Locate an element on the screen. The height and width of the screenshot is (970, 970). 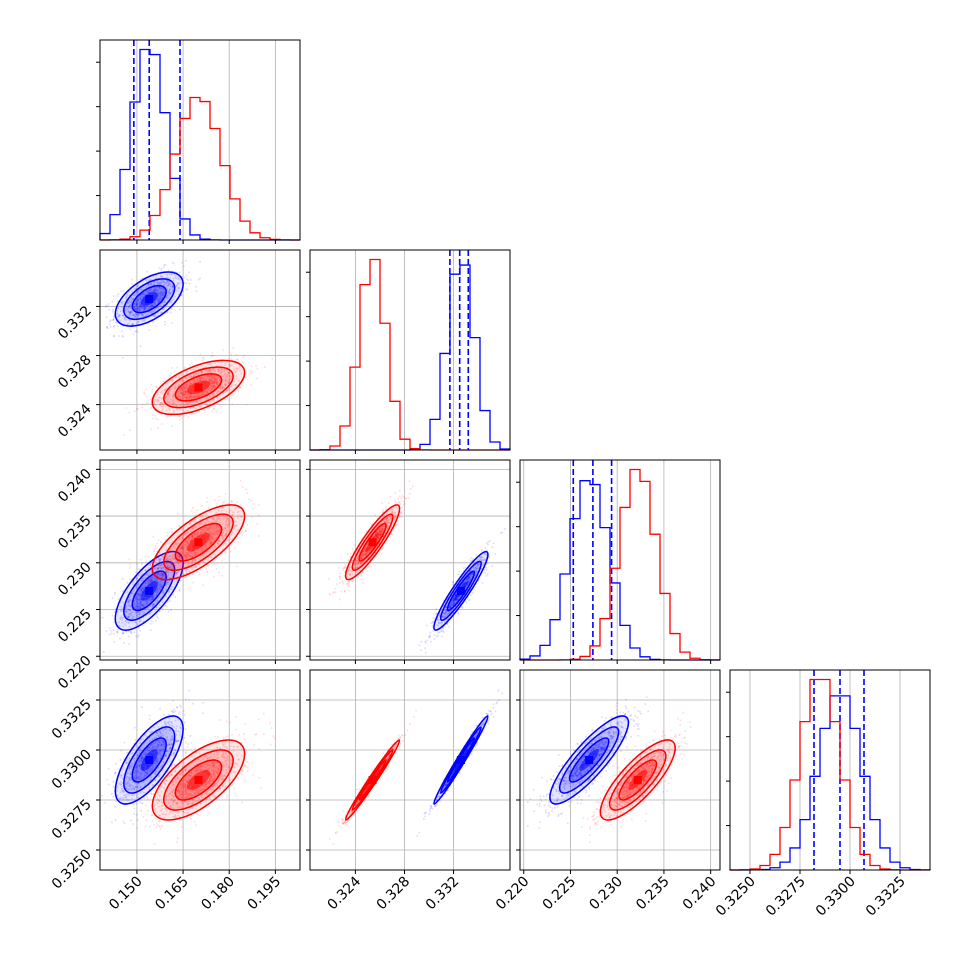
x-tick-label-3-2: 0.3300 is located at coordinates (836, 897).